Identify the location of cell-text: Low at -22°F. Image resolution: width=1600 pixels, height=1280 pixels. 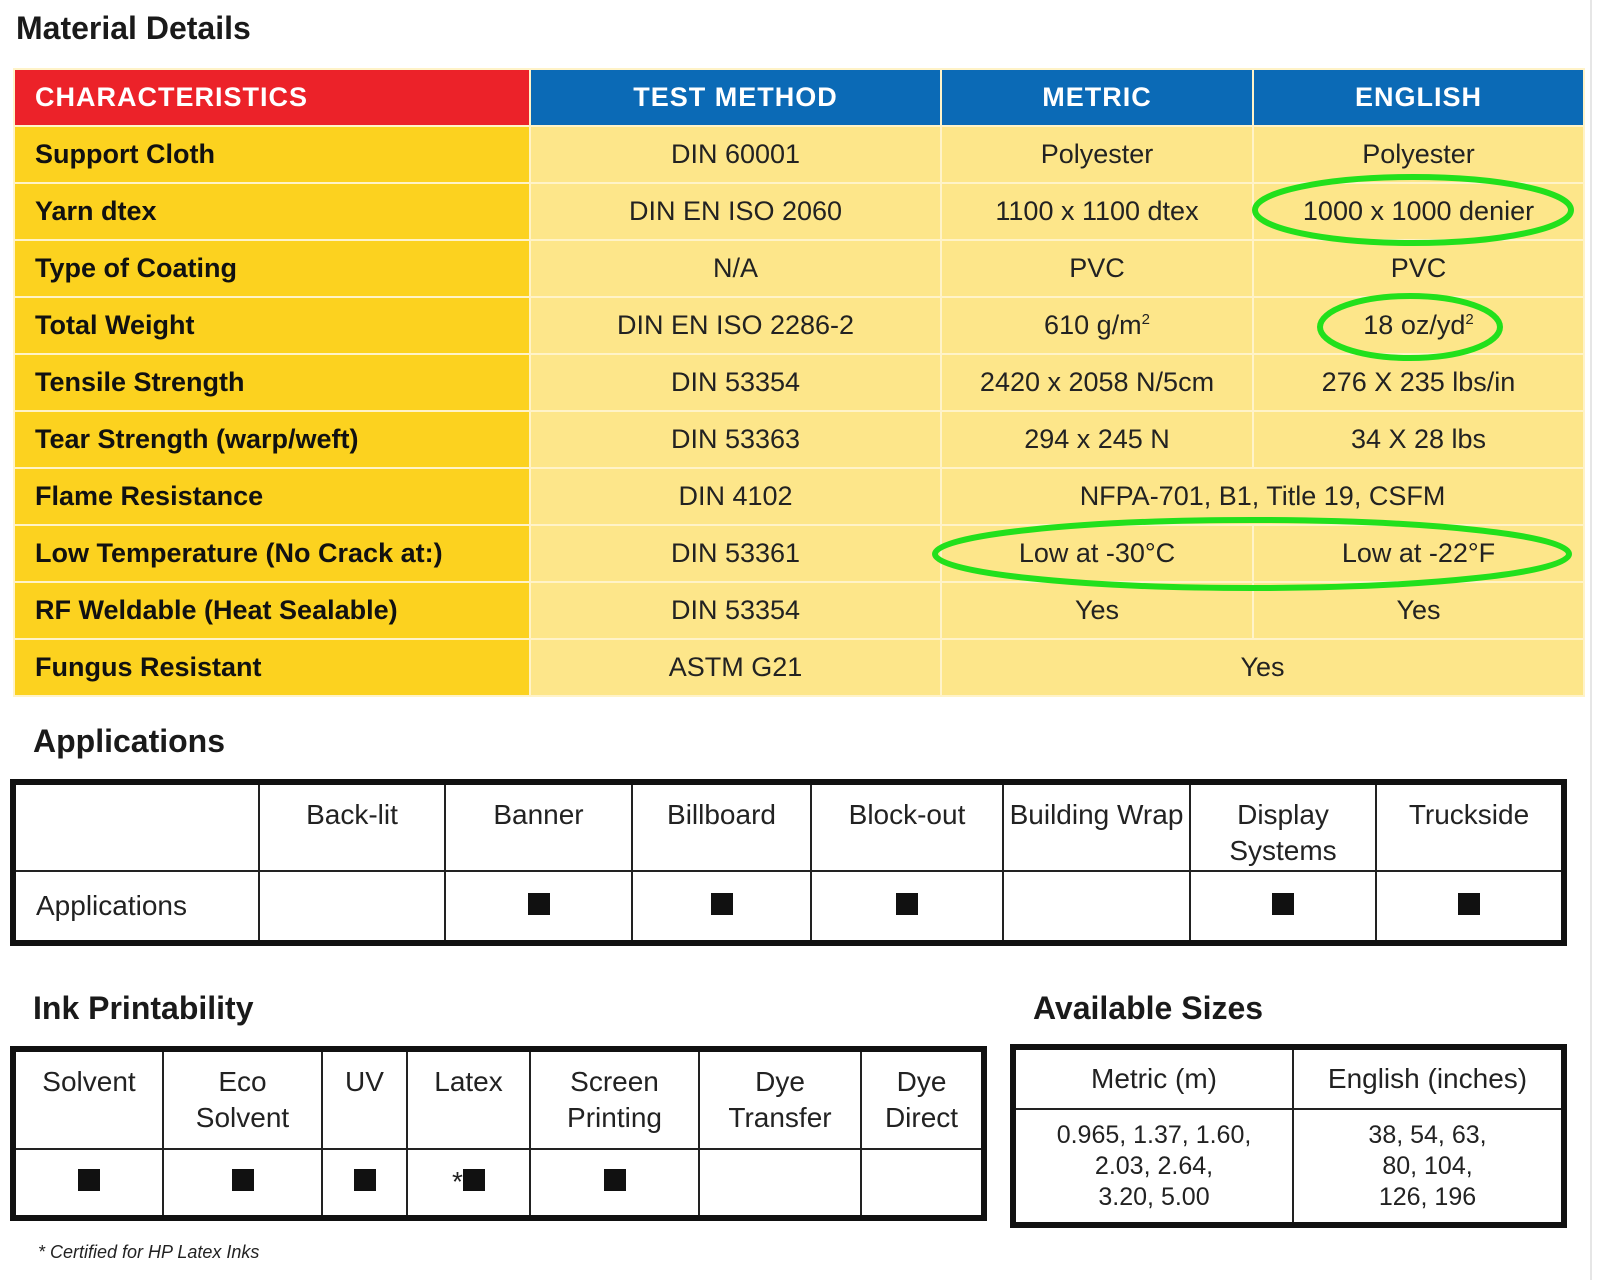
(1418, 553).